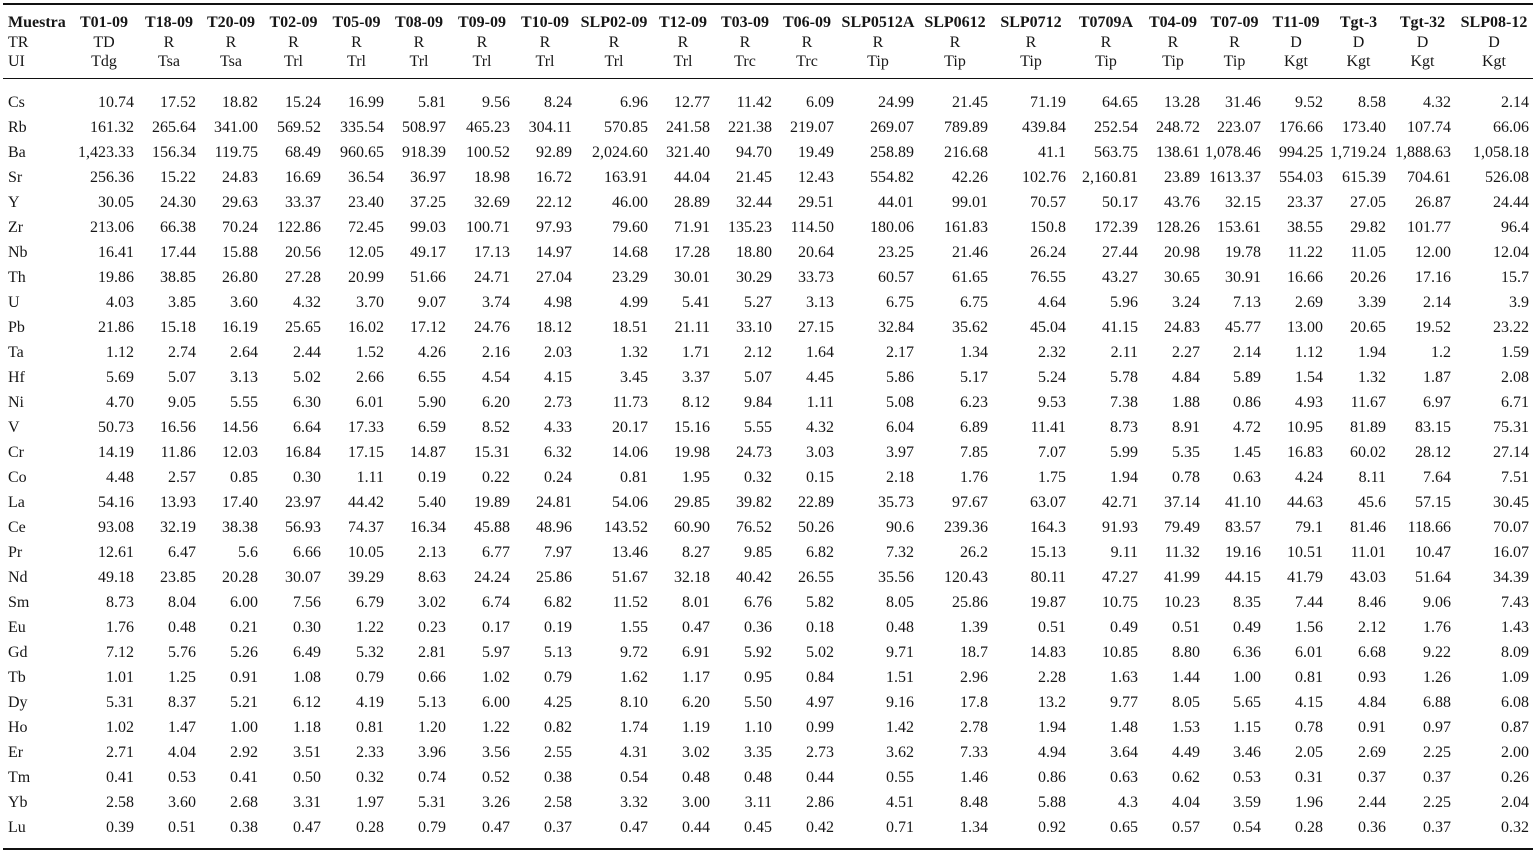 The width and height of the screenshot is (1535, 850). Describe the element at coordinates (896, 577) in the screenshot. I see `value-cell: 35.56` at that location.